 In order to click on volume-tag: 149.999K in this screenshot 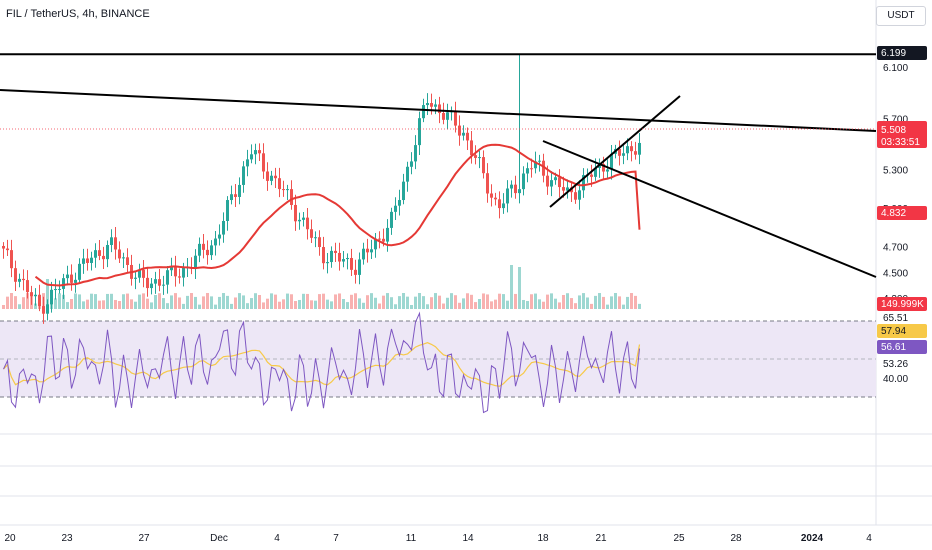, I will do `click(902, 304)`.